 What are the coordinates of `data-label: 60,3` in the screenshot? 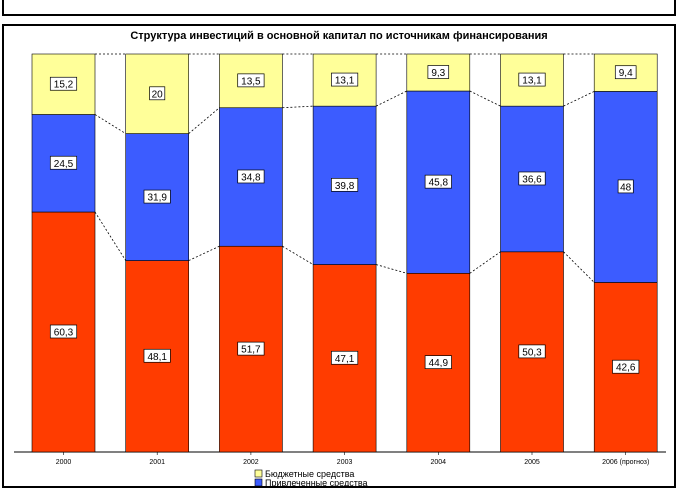 It's located at (63, 331).